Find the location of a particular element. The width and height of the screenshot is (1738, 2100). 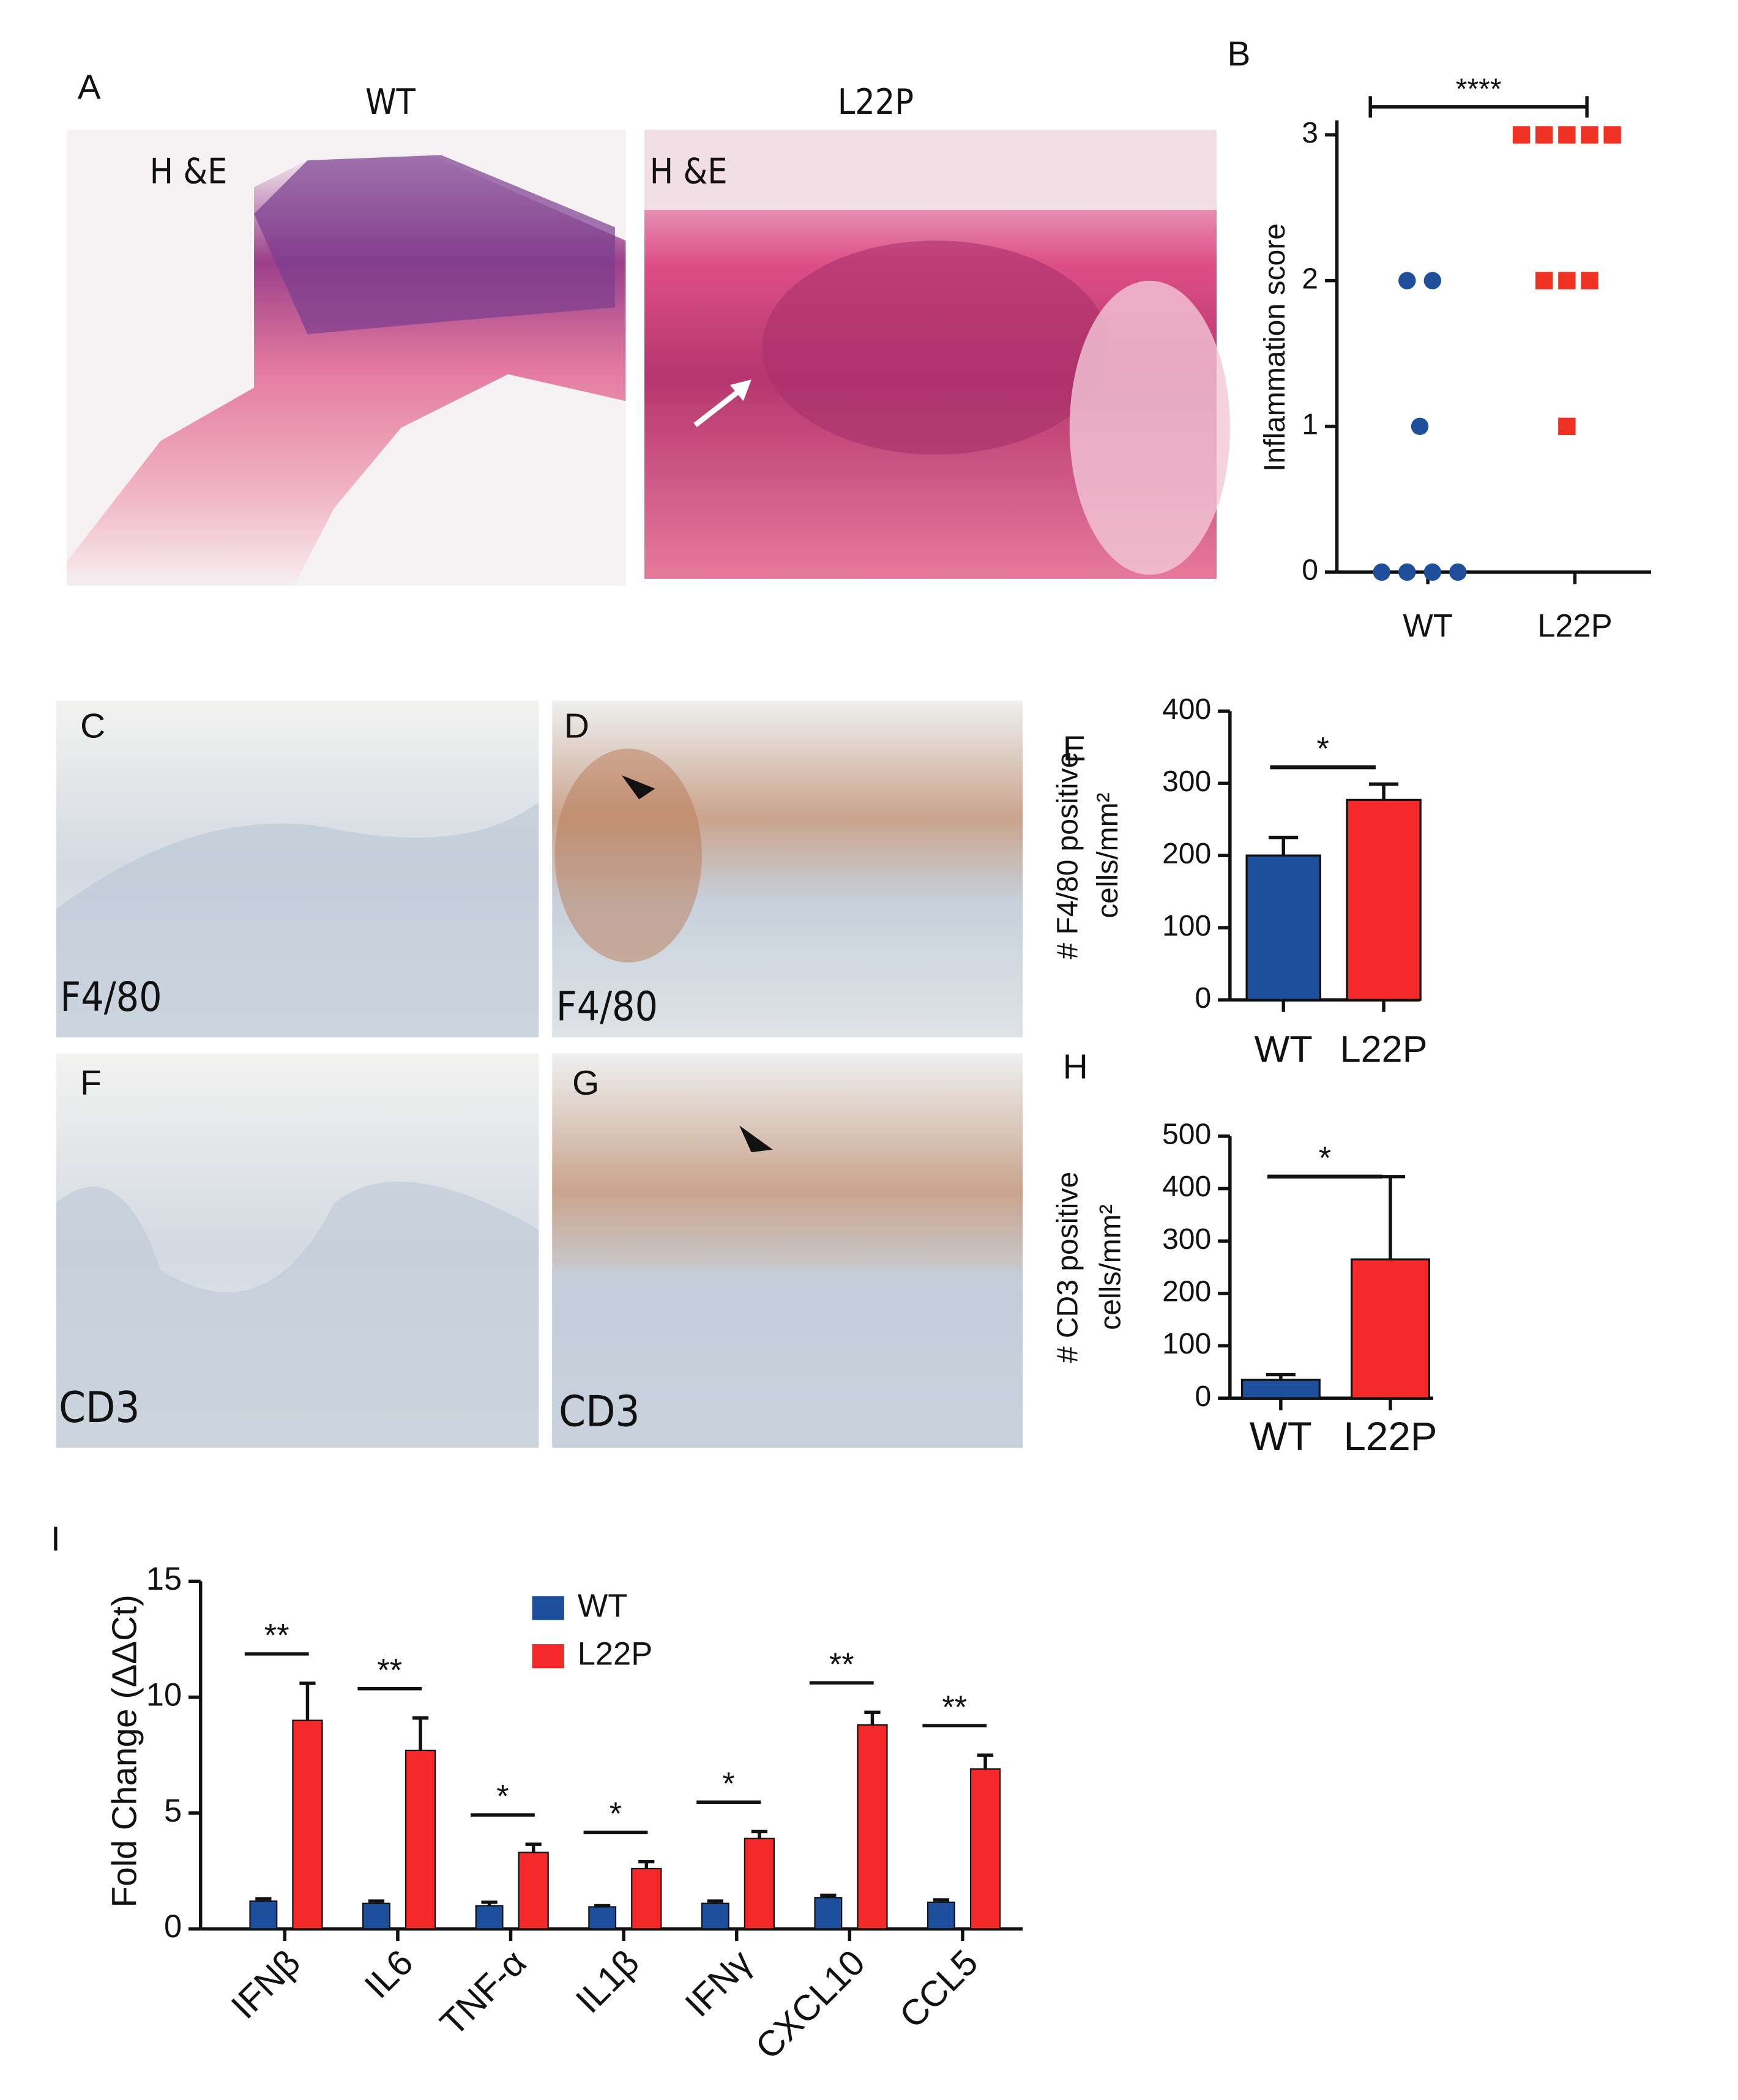

panel-label: A is located at coordinates (89, 87).